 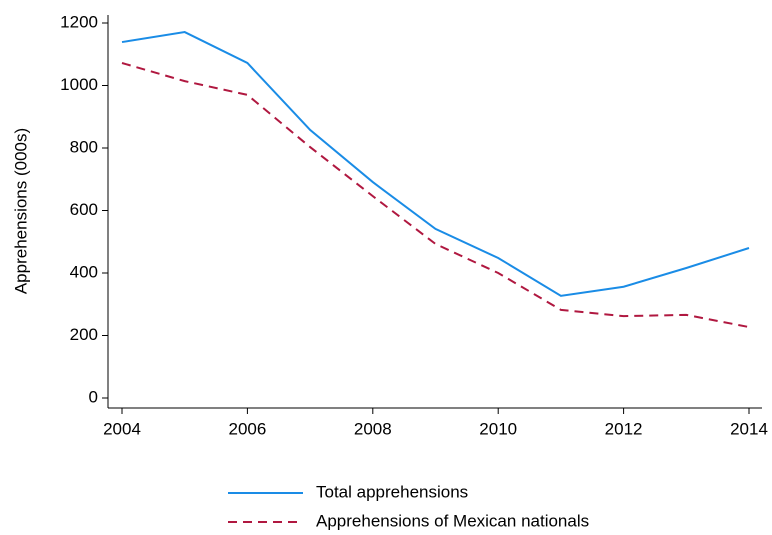 What do you see at coordinates (84, 146) in the screenshot?
I see `y-tick-label: 800` at bounding box center [84, 146].